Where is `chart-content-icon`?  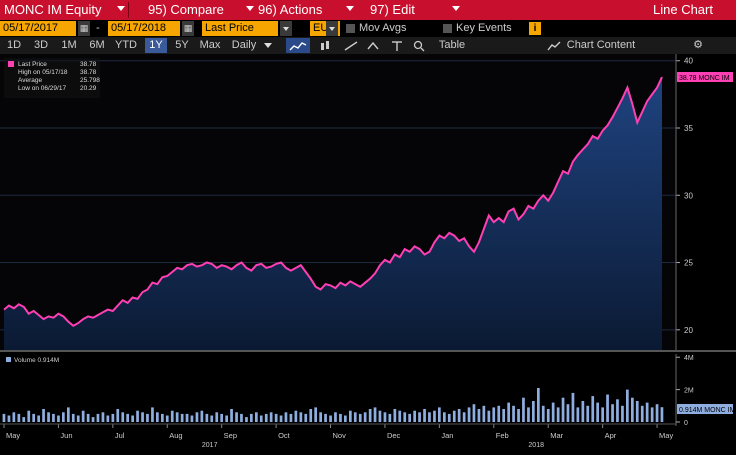 chart-content-icon is located at coordinates (554, 45).